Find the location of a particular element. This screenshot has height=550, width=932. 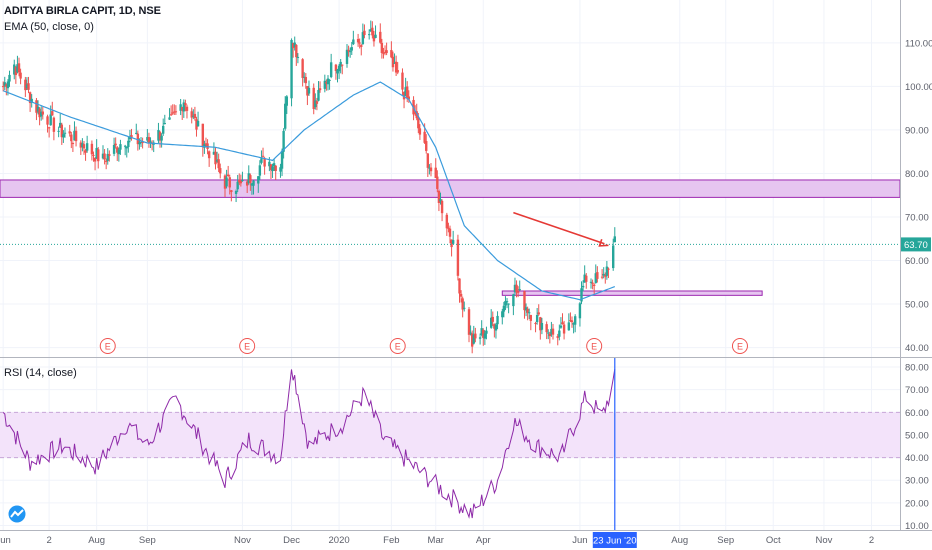

annotation-arrow-shaft is located at coordinates (559, 228).